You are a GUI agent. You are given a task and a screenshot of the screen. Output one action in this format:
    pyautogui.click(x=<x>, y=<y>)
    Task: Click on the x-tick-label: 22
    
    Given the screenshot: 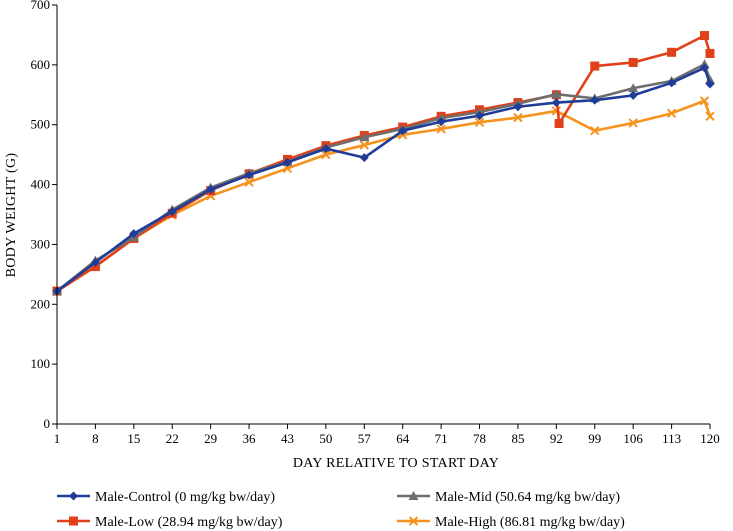 What is the action you would take?
    pyautogui.click(x=172, y=438)
    